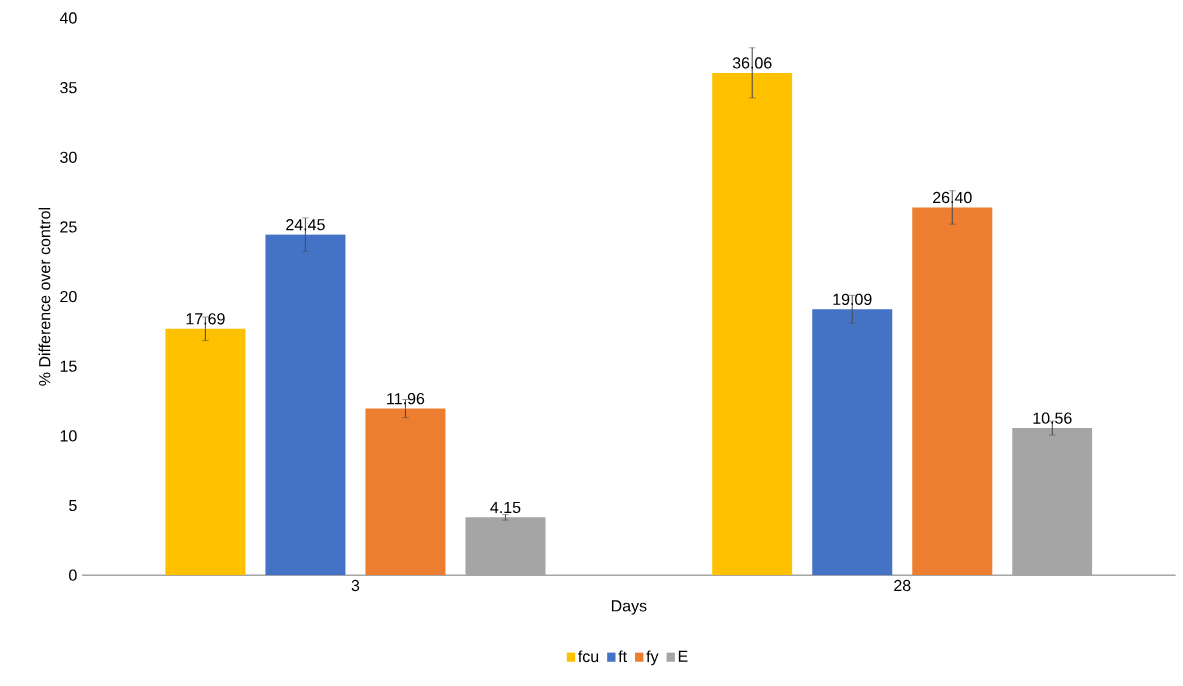  Describe the element at coordinates (68, 227) in the screenshot. I see `y-tick-label: 25` at that location.